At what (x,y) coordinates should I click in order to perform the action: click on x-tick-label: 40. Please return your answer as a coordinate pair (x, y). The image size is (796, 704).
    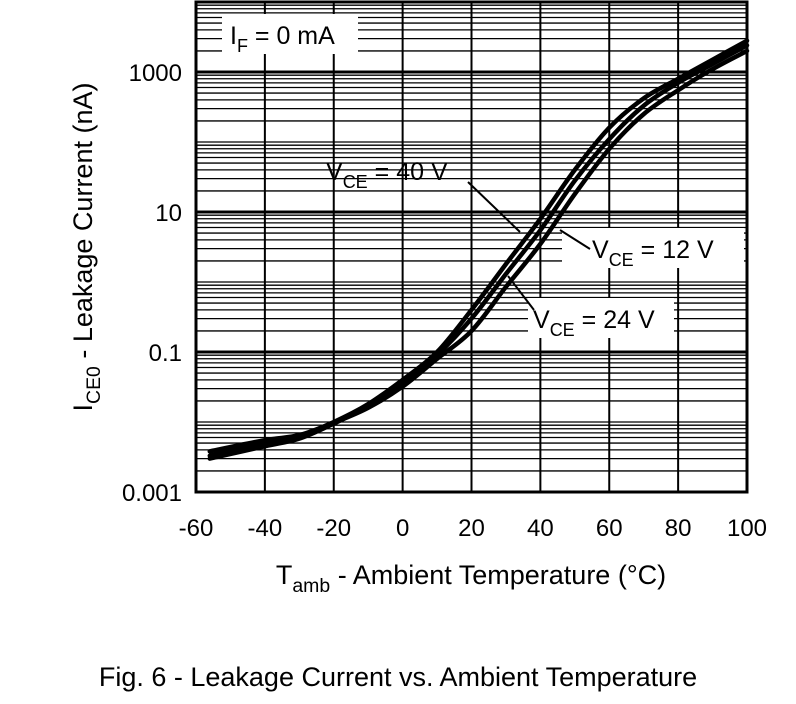
    Looking at the image, I should click on (540, 528).